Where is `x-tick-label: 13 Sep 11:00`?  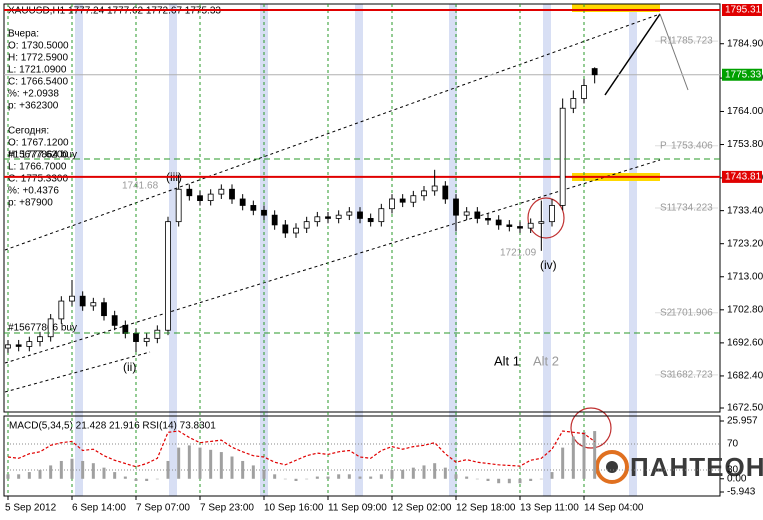
x-tick-label: 13 Sep 11:00 is located at coordinates (549, 508).